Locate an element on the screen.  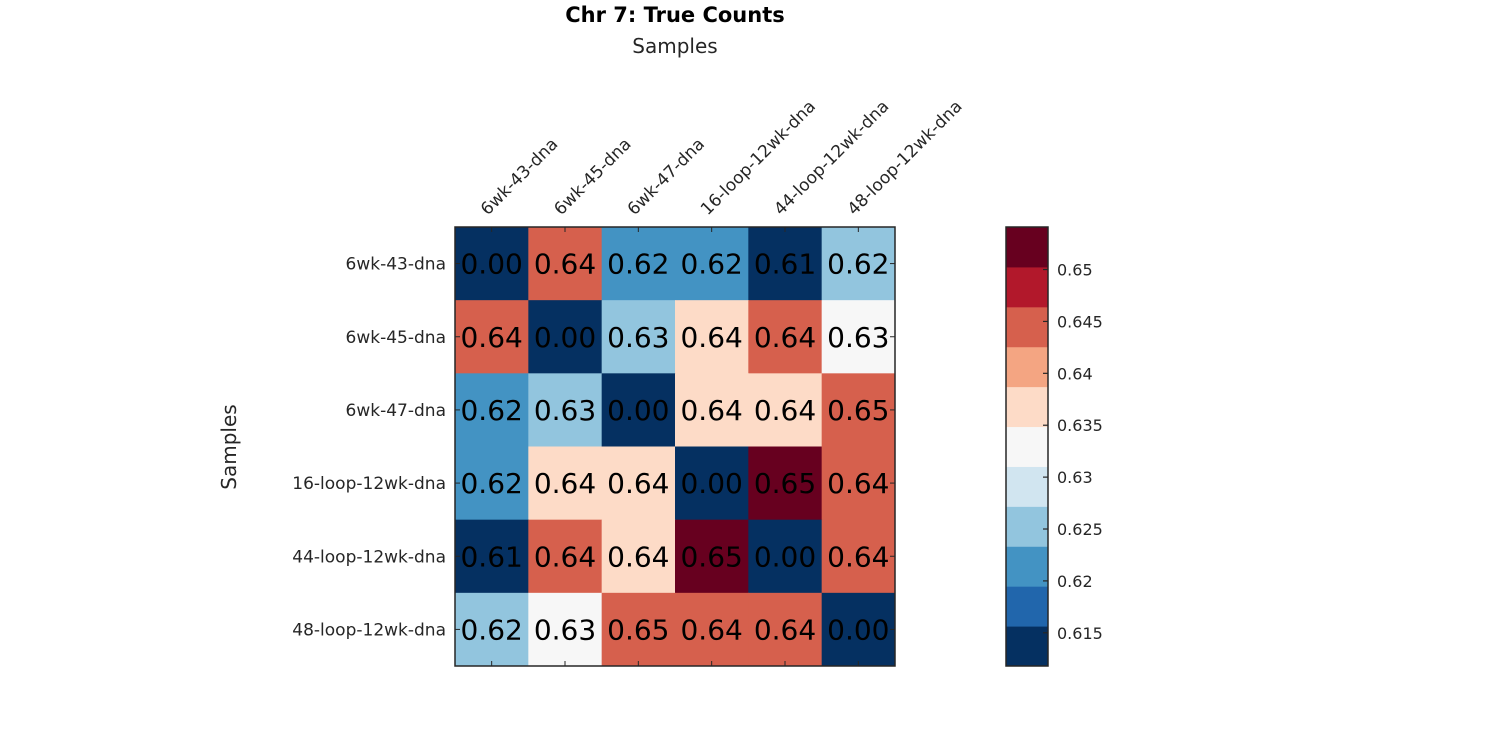
x-axis-title: Samples is located at coordinates (674, 46).